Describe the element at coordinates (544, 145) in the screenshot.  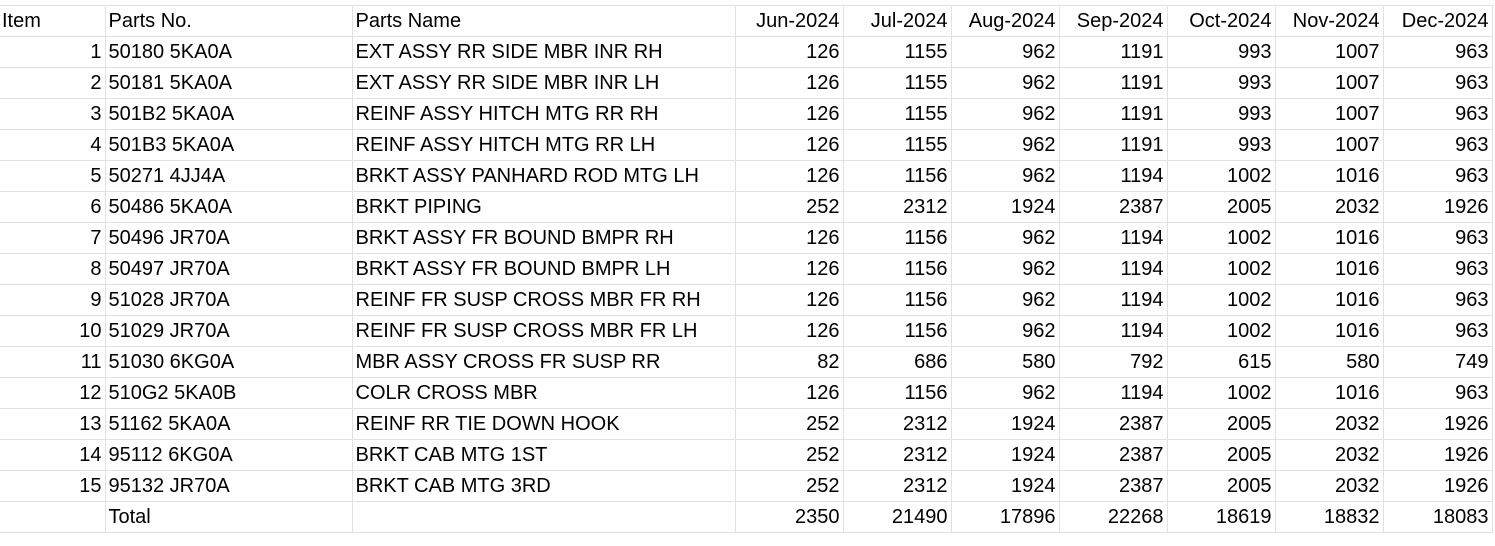
I see `cell-parts-name: REINF ASSY HITCH MTG RR LH` at that location.